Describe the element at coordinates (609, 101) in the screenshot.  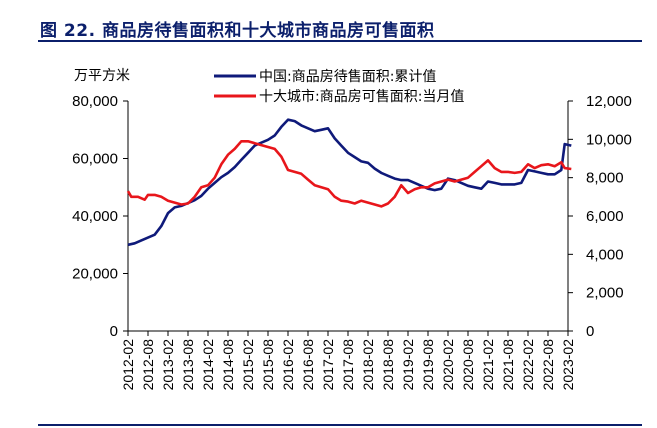
I see `right-tick-label: 12,000` at that location.